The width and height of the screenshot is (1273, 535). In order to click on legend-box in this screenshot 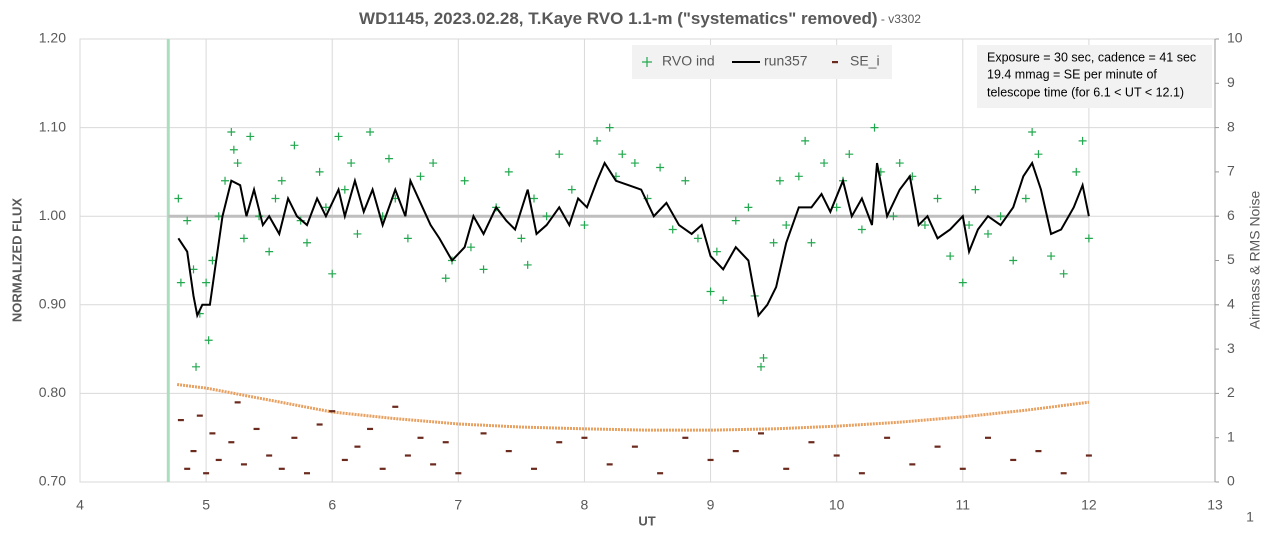, I will do `click(762, 62)`.